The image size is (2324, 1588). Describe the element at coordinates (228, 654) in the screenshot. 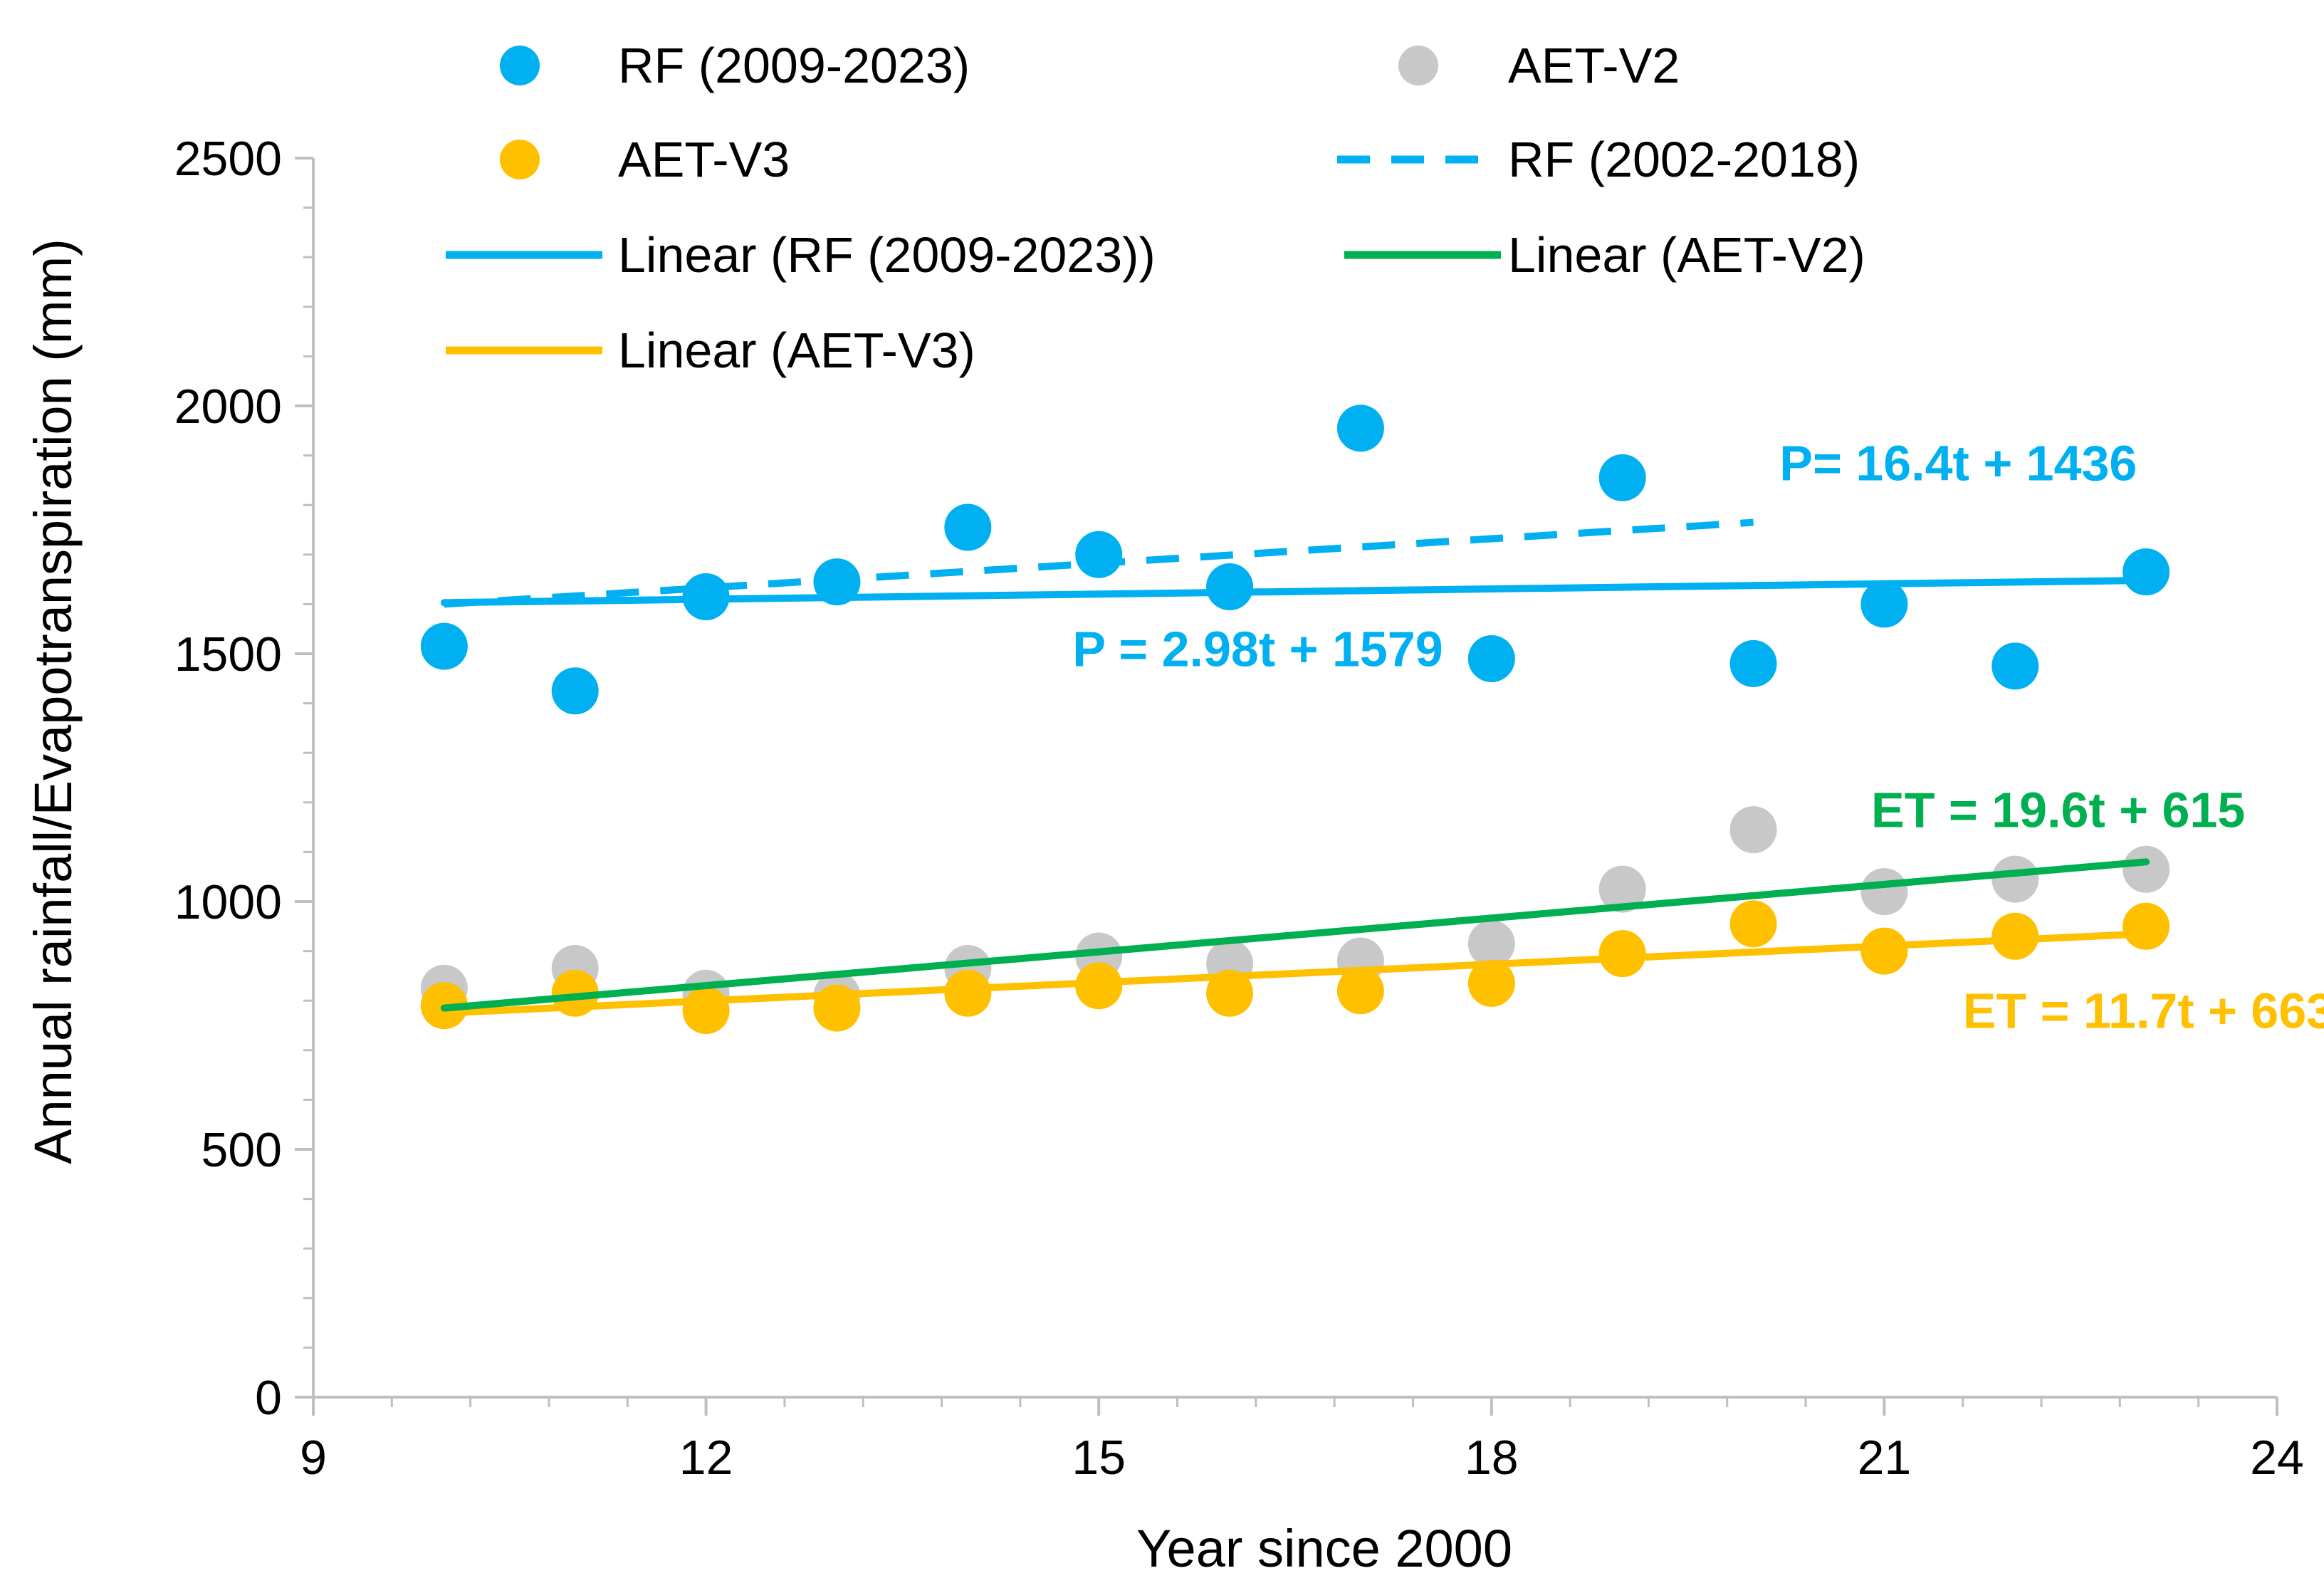

I see `y-tick-label: 1500` at that location.